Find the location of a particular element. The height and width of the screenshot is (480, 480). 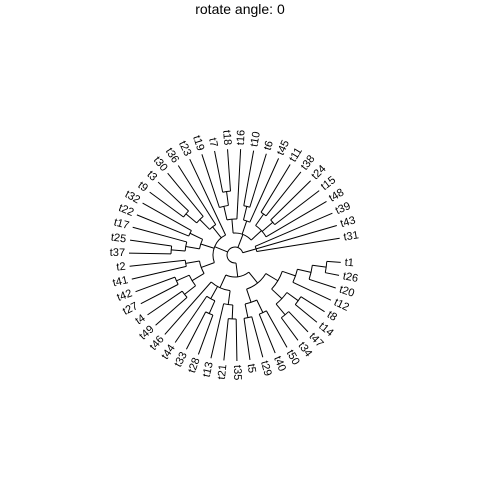

plot-title: rotate angle: 0 is located at coordinates (240, 9).